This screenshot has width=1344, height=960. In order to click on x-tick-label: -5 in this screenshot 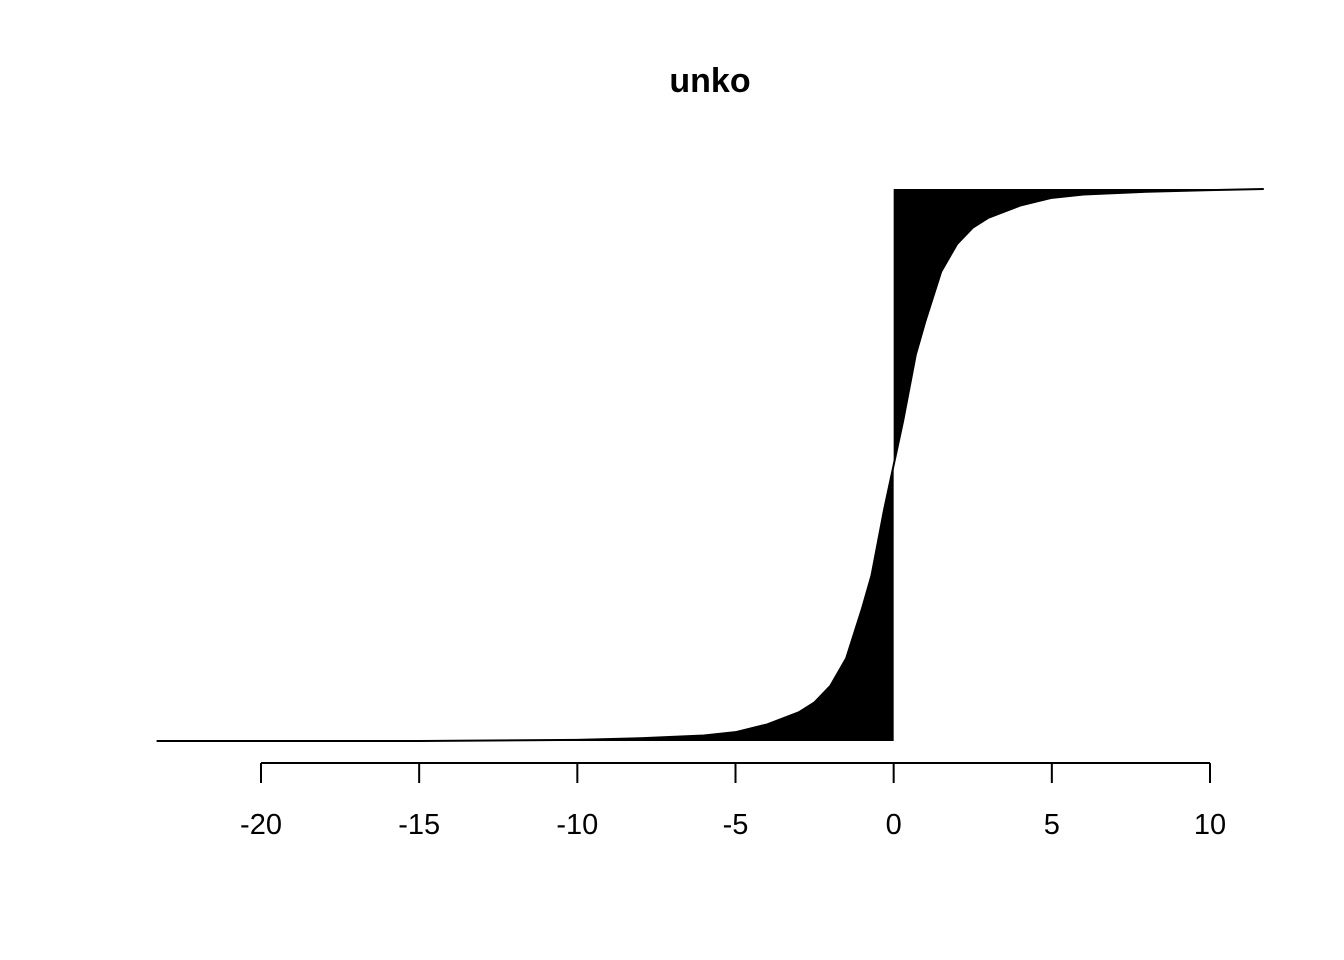, I will do `click(736, 825)`.